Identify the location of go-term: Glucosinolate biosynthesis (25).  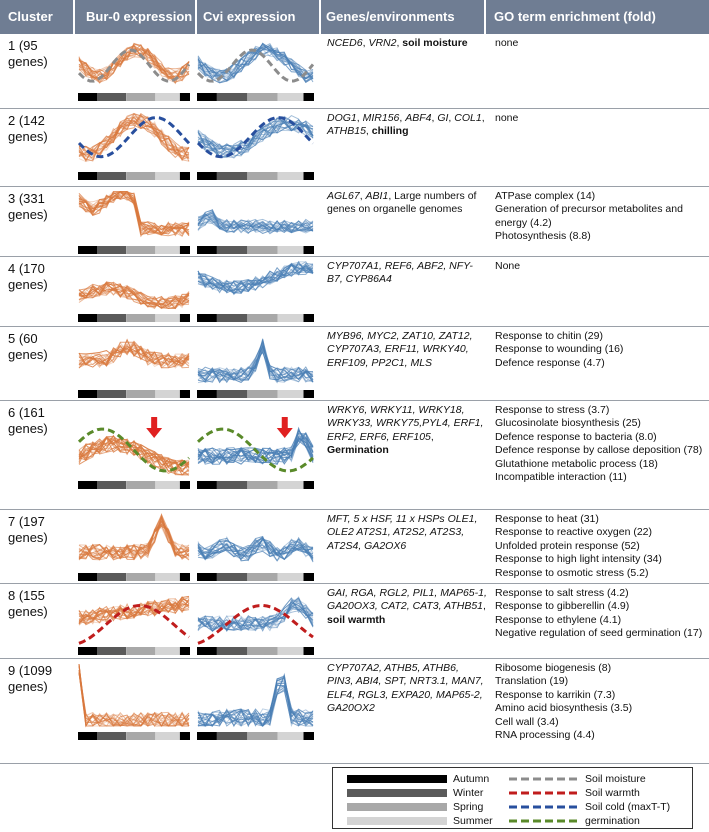
(568, 423).